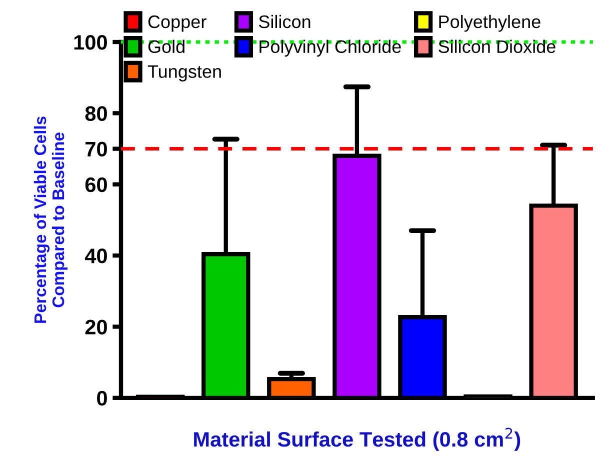 The width and height of the screenshot is (605, 472). I want to click on y-axis-title: Percentage of Viable Cells Compared to Baseline, so click(51, 219).